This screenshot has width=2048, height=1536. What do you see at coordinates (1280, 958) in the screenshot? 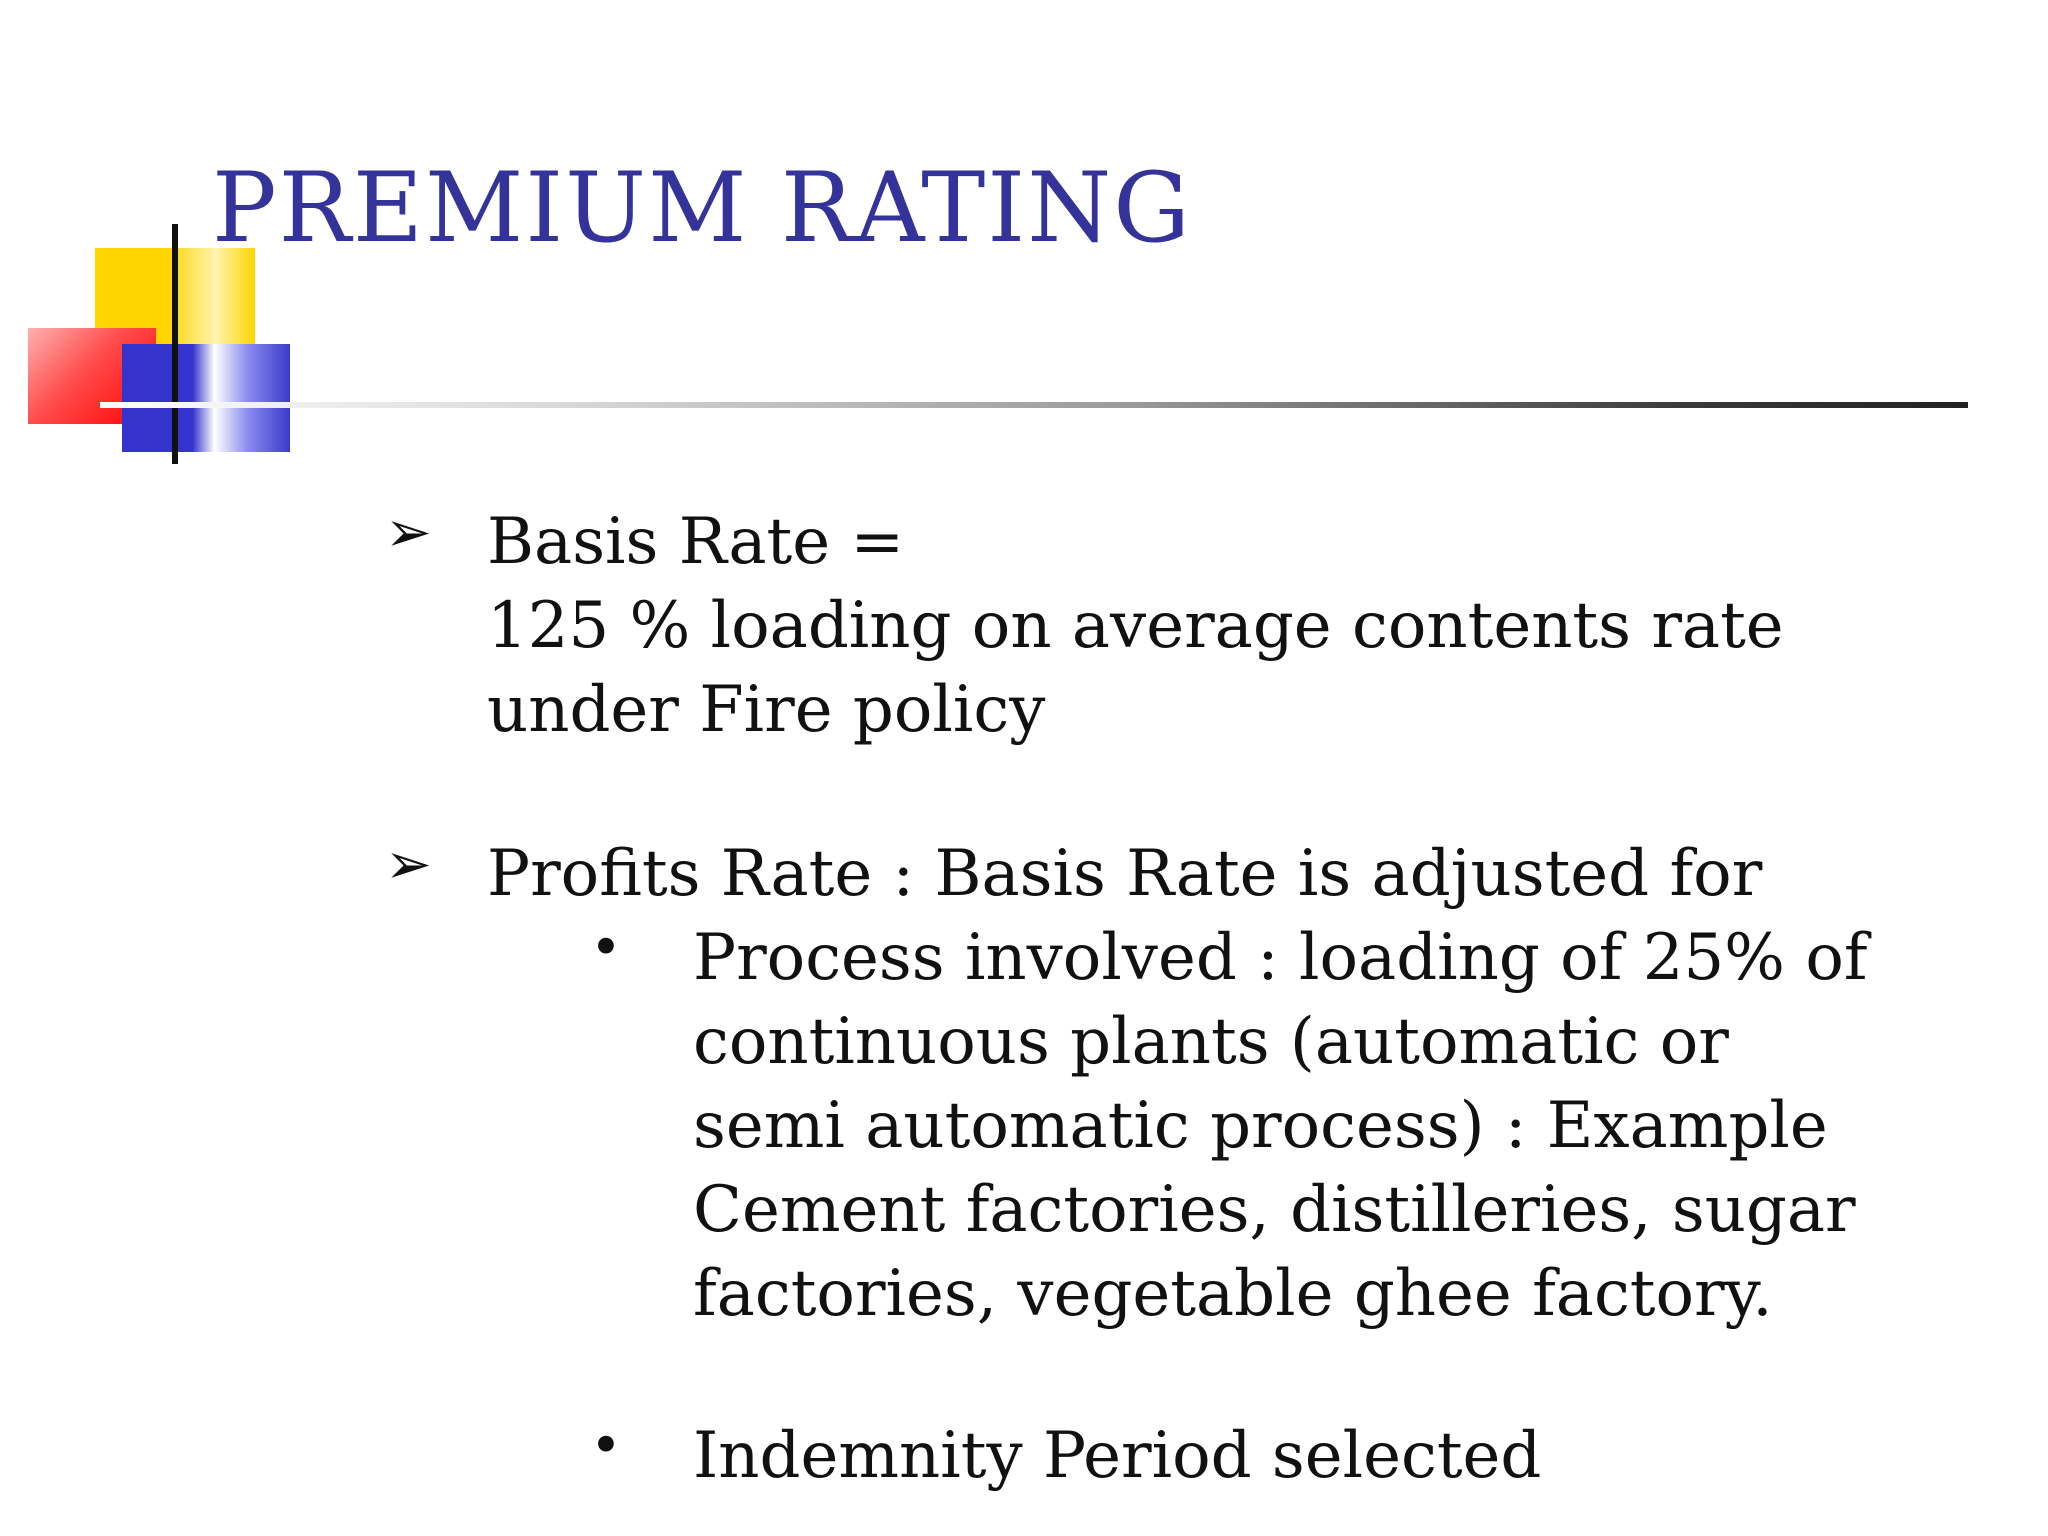
I see `sub-bullet-1-line-1: Process involved : loading of 25% of` at bounding box center [1280, 958].